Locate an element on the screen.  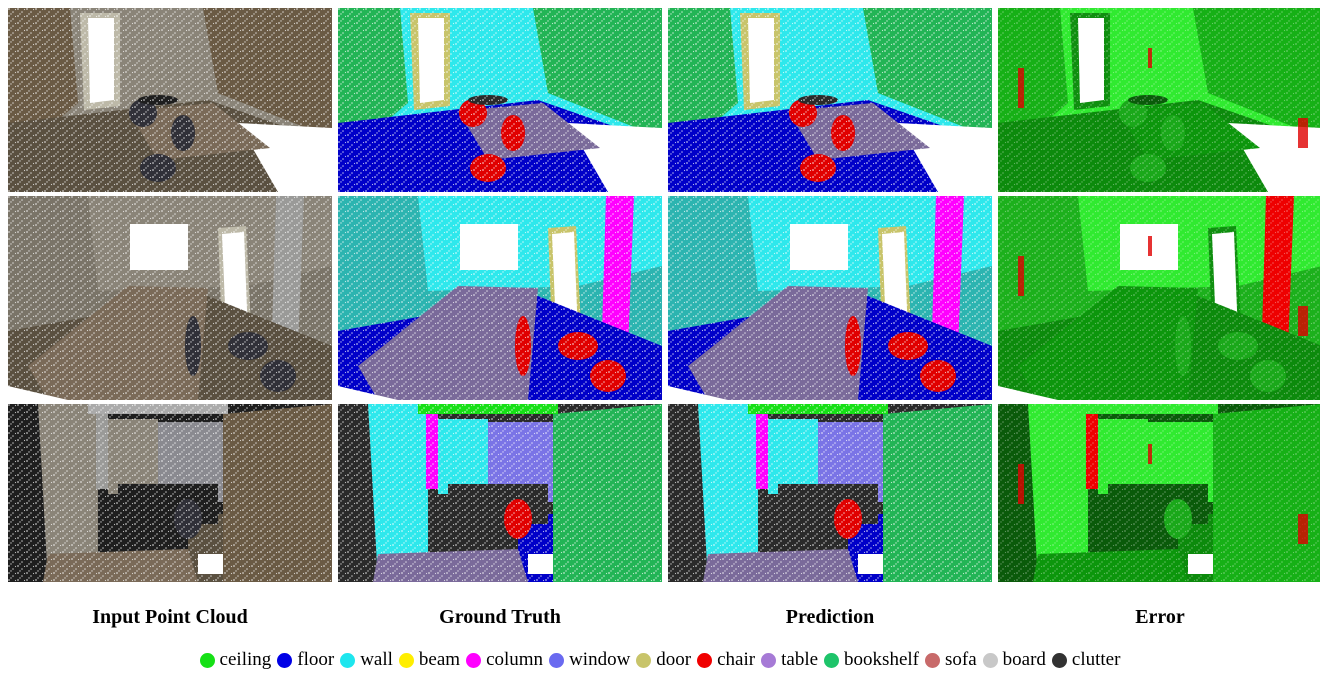
legend-item: bookshelf is located at coordinates (871, 660).